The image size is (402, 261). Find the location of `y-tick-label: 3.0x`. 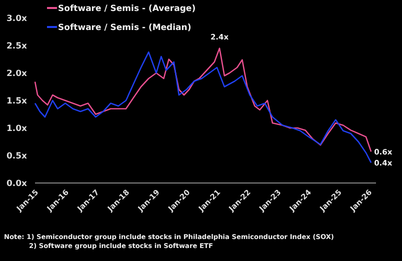

y-tick-label: 3.0x is located at coordinates (17, 19).